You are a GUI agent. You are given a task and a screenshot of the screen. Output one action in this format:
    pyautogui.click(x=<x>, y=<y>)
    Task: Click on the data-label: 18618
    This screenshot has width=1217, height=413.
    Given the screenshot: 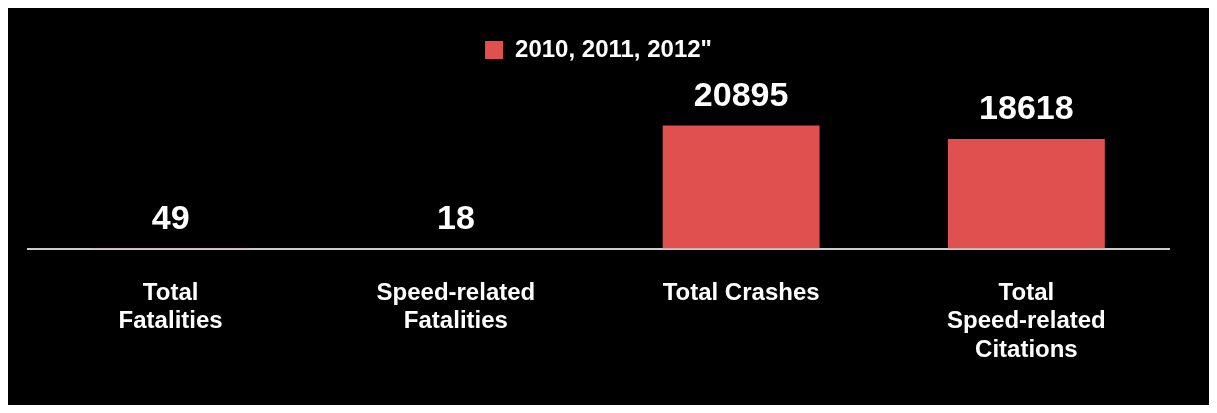 What is the action you would take?
    pyautogui.click(x=1026, y=107)
    